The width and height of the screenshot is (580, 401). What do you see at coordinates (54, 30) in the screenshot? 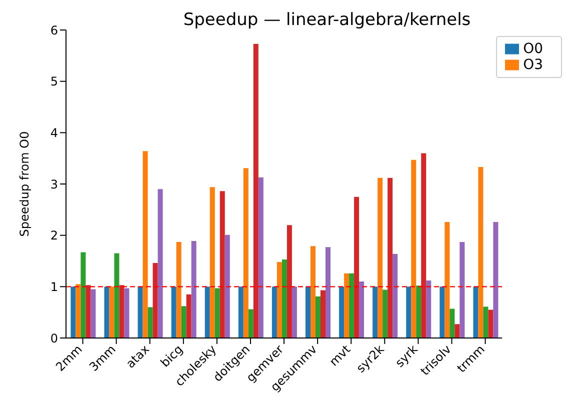
I see `y-tick-label: 6` at bounding box center [54, 30].